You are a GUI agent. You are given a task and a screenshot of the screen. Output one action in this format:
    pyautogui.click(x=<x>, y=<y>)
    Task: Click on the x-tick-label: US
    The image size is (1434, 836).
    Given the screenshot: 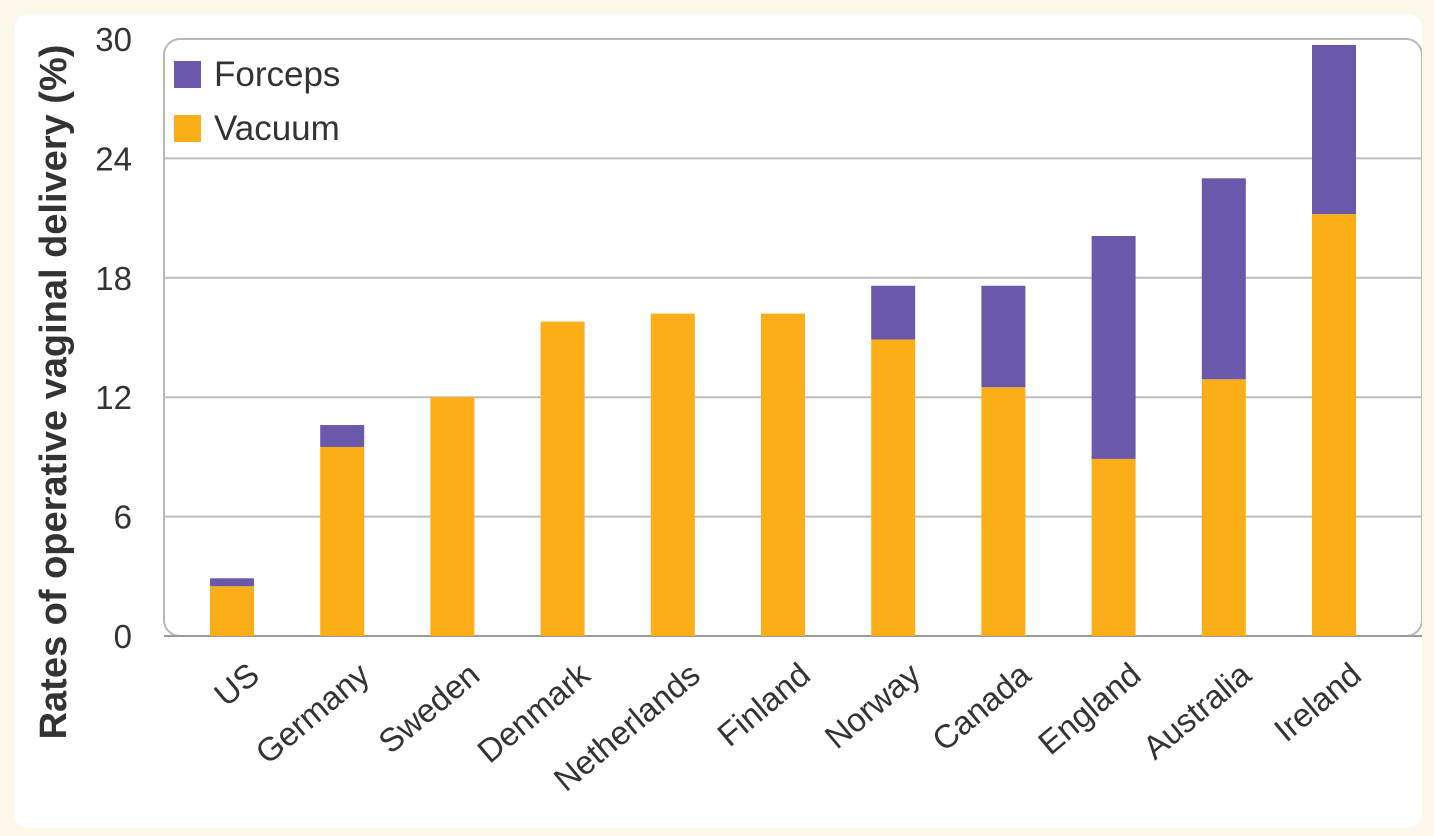 What is the action you would take?
    pyautogui.click(x=236, y=684)
    